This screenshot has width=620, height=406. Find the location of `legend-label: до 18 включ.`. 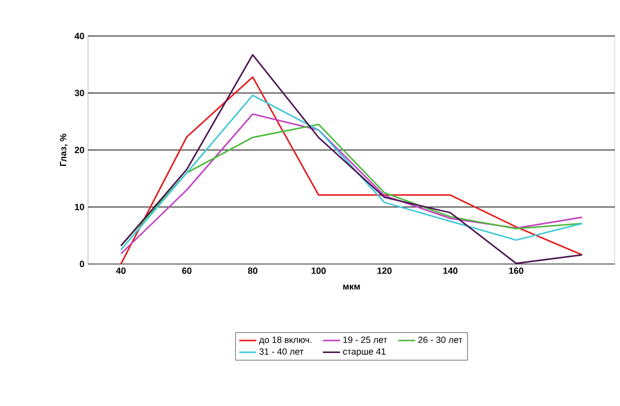

legend-label: до 18 включ. is located at coordinates (285, 340).